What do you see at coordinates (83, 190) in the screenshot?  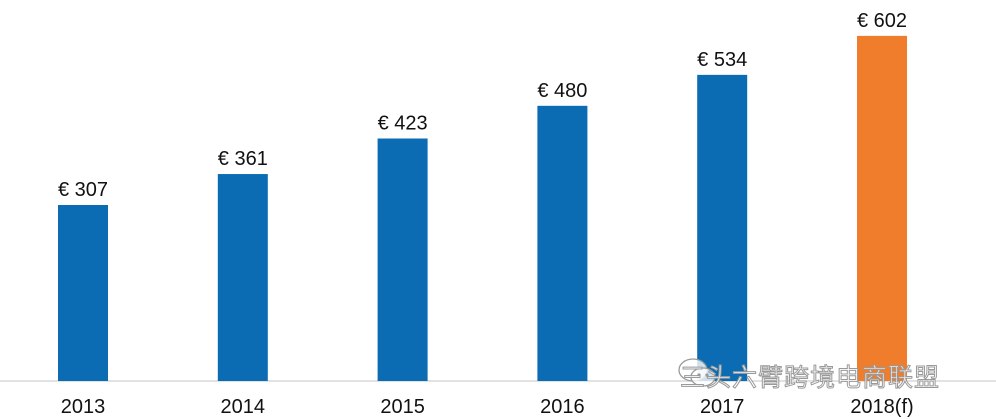 I see `data-label: € 307` at bounding box center [83, 190].